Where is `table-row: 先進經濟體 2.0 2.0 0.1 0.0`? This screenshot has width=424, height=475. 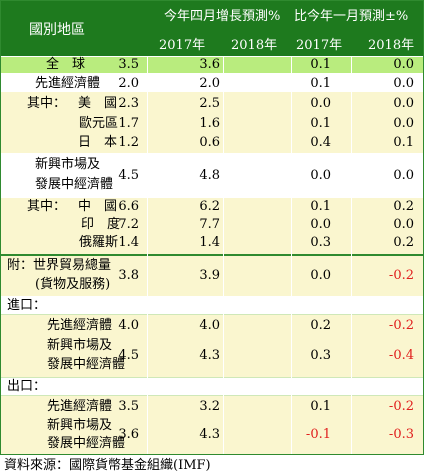 table-row: 先進經濟體 2.0 2.0 0.1 0.0 is located at coordinates (212, 83).